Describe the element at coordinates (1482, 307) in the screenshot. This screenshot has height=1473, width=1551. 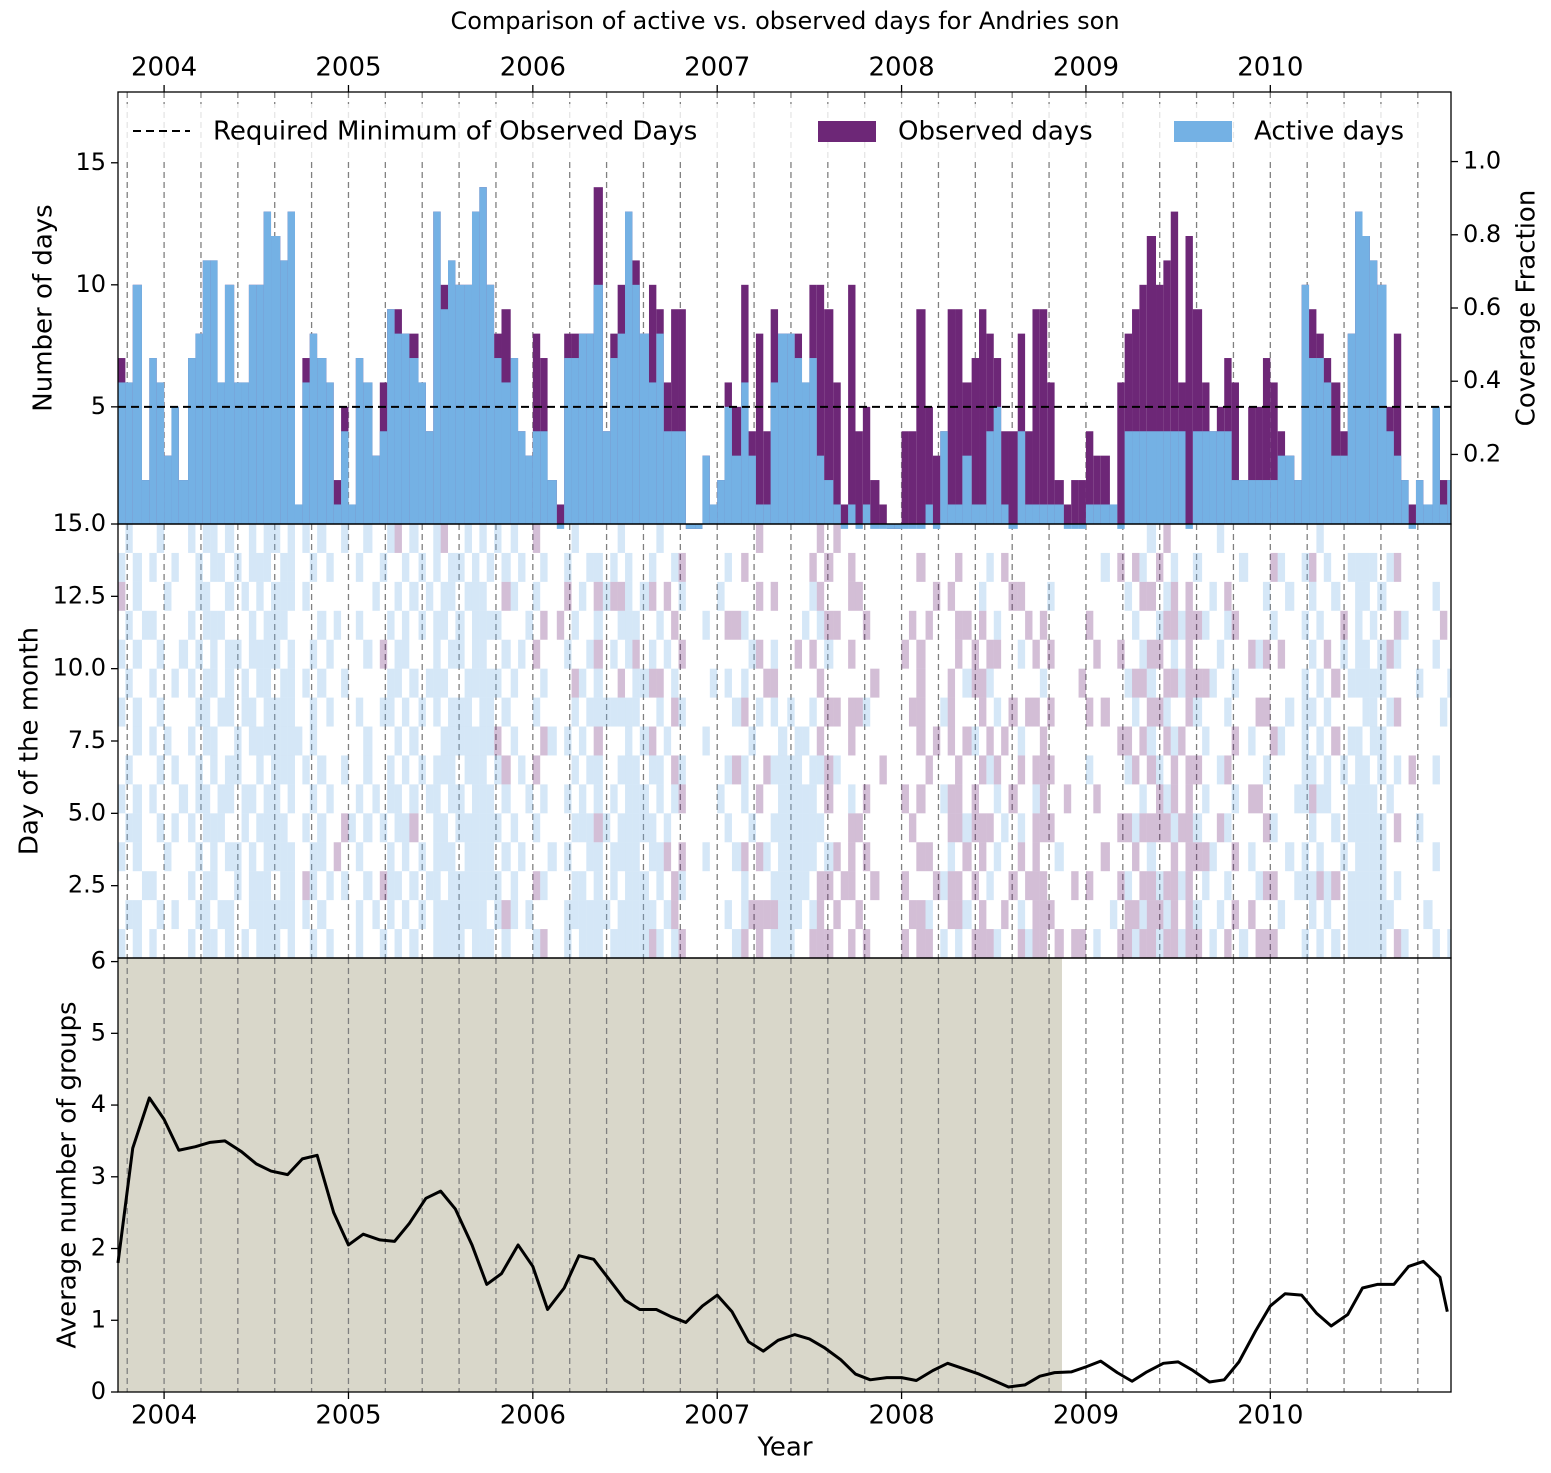
I see `y2-tick-label: 0.6` at that location.